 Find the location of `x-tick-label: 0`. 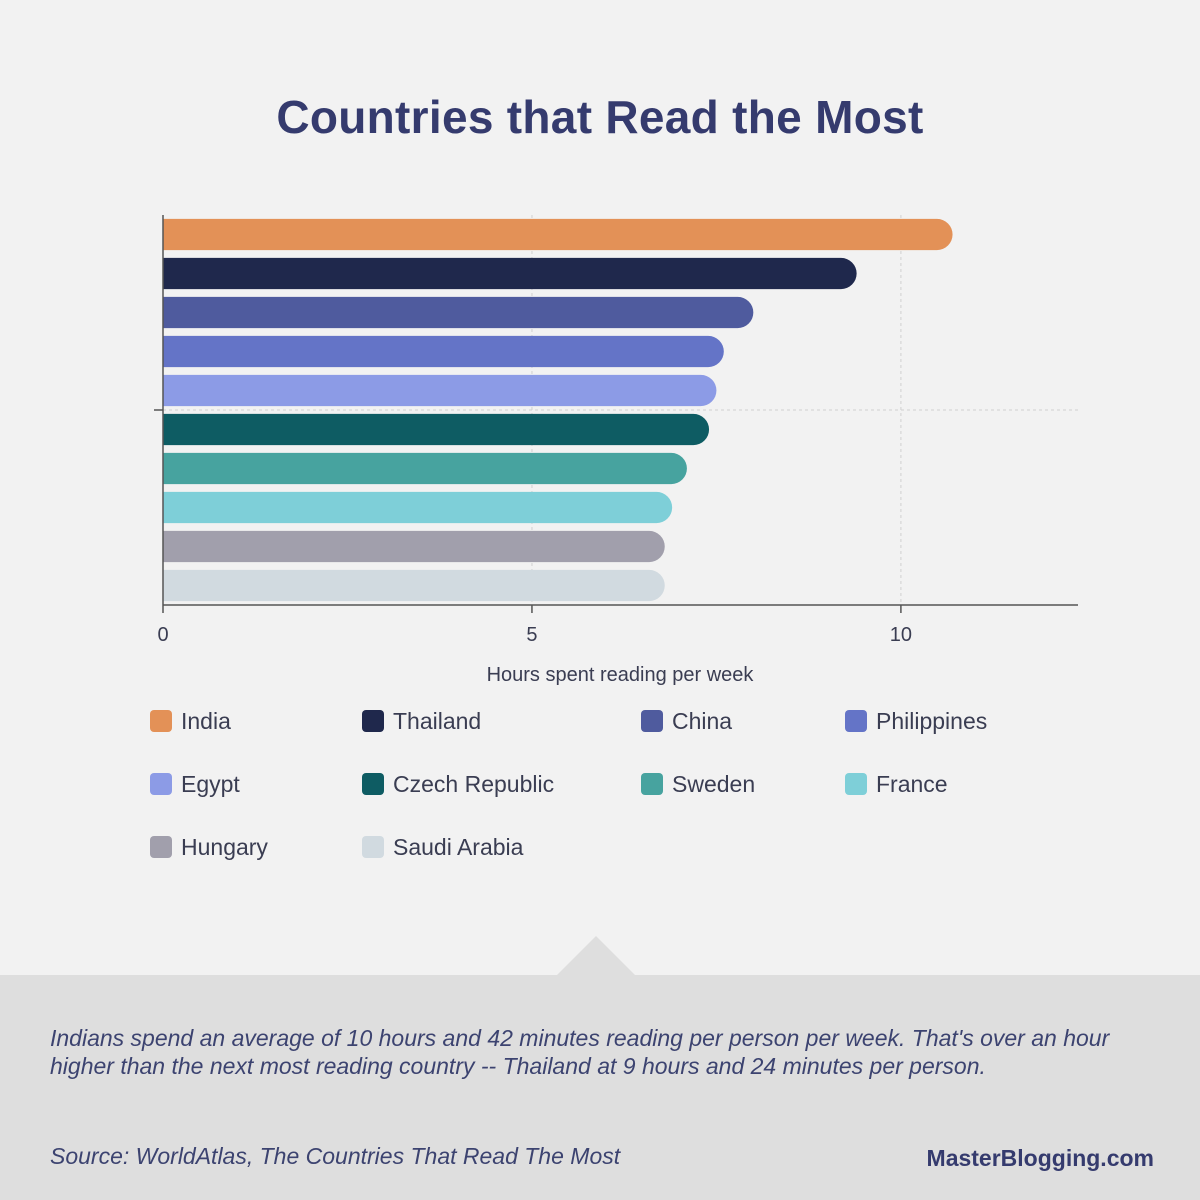

x-tick-label: 0 is located at coordinates (162, 635).